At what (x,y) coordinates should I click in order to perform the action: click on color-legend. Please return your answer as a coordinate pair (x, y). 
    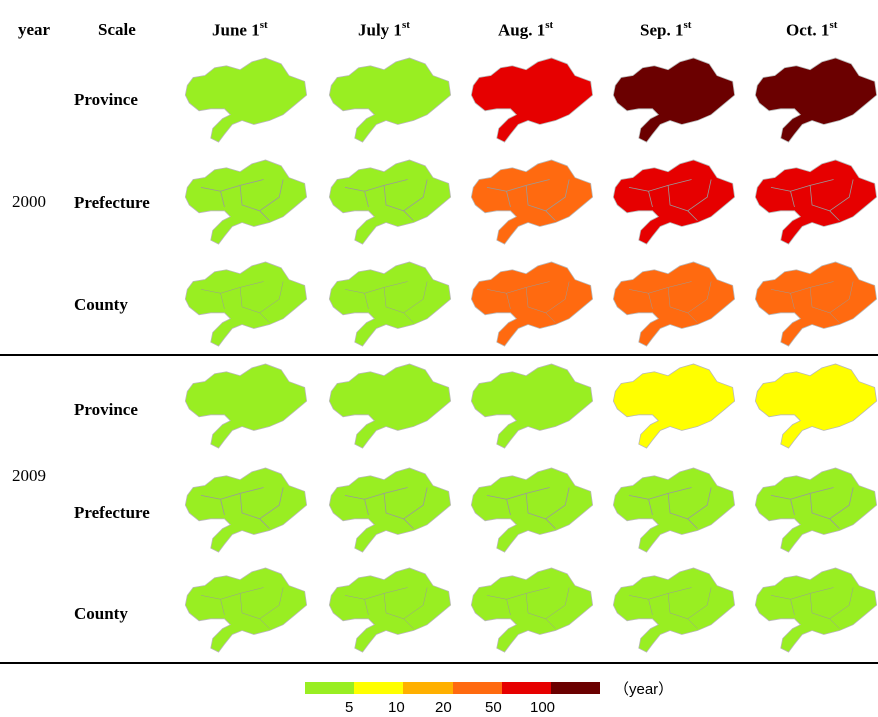
    Looking at the image, I should click on (453, 688).